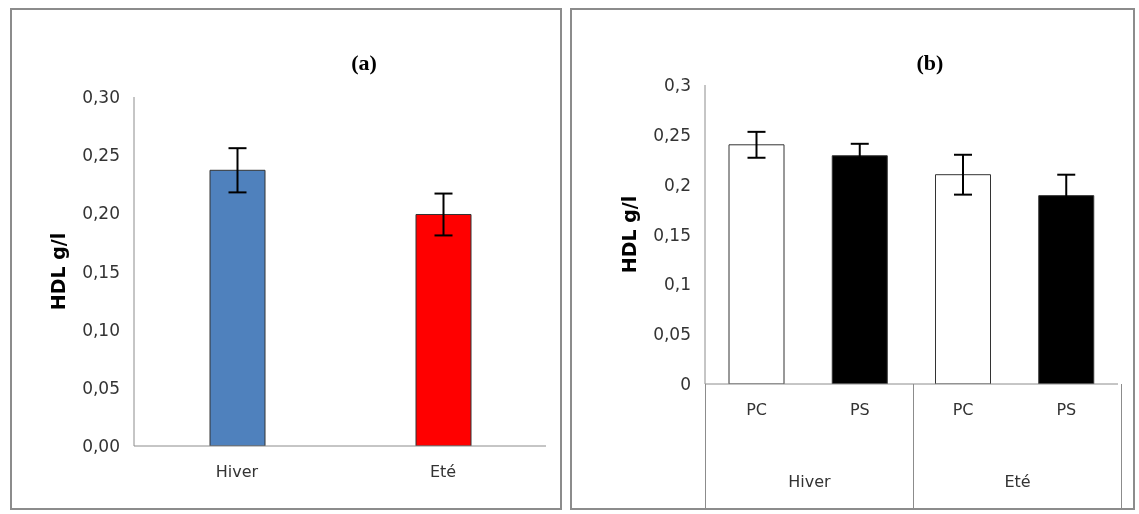 The width and height of the screenshot is (1139, 514). What do you see at coordinates (101, 446) in the screenshot?
I see `y-tick-label: 0,00` at bounding box center [101, 446].